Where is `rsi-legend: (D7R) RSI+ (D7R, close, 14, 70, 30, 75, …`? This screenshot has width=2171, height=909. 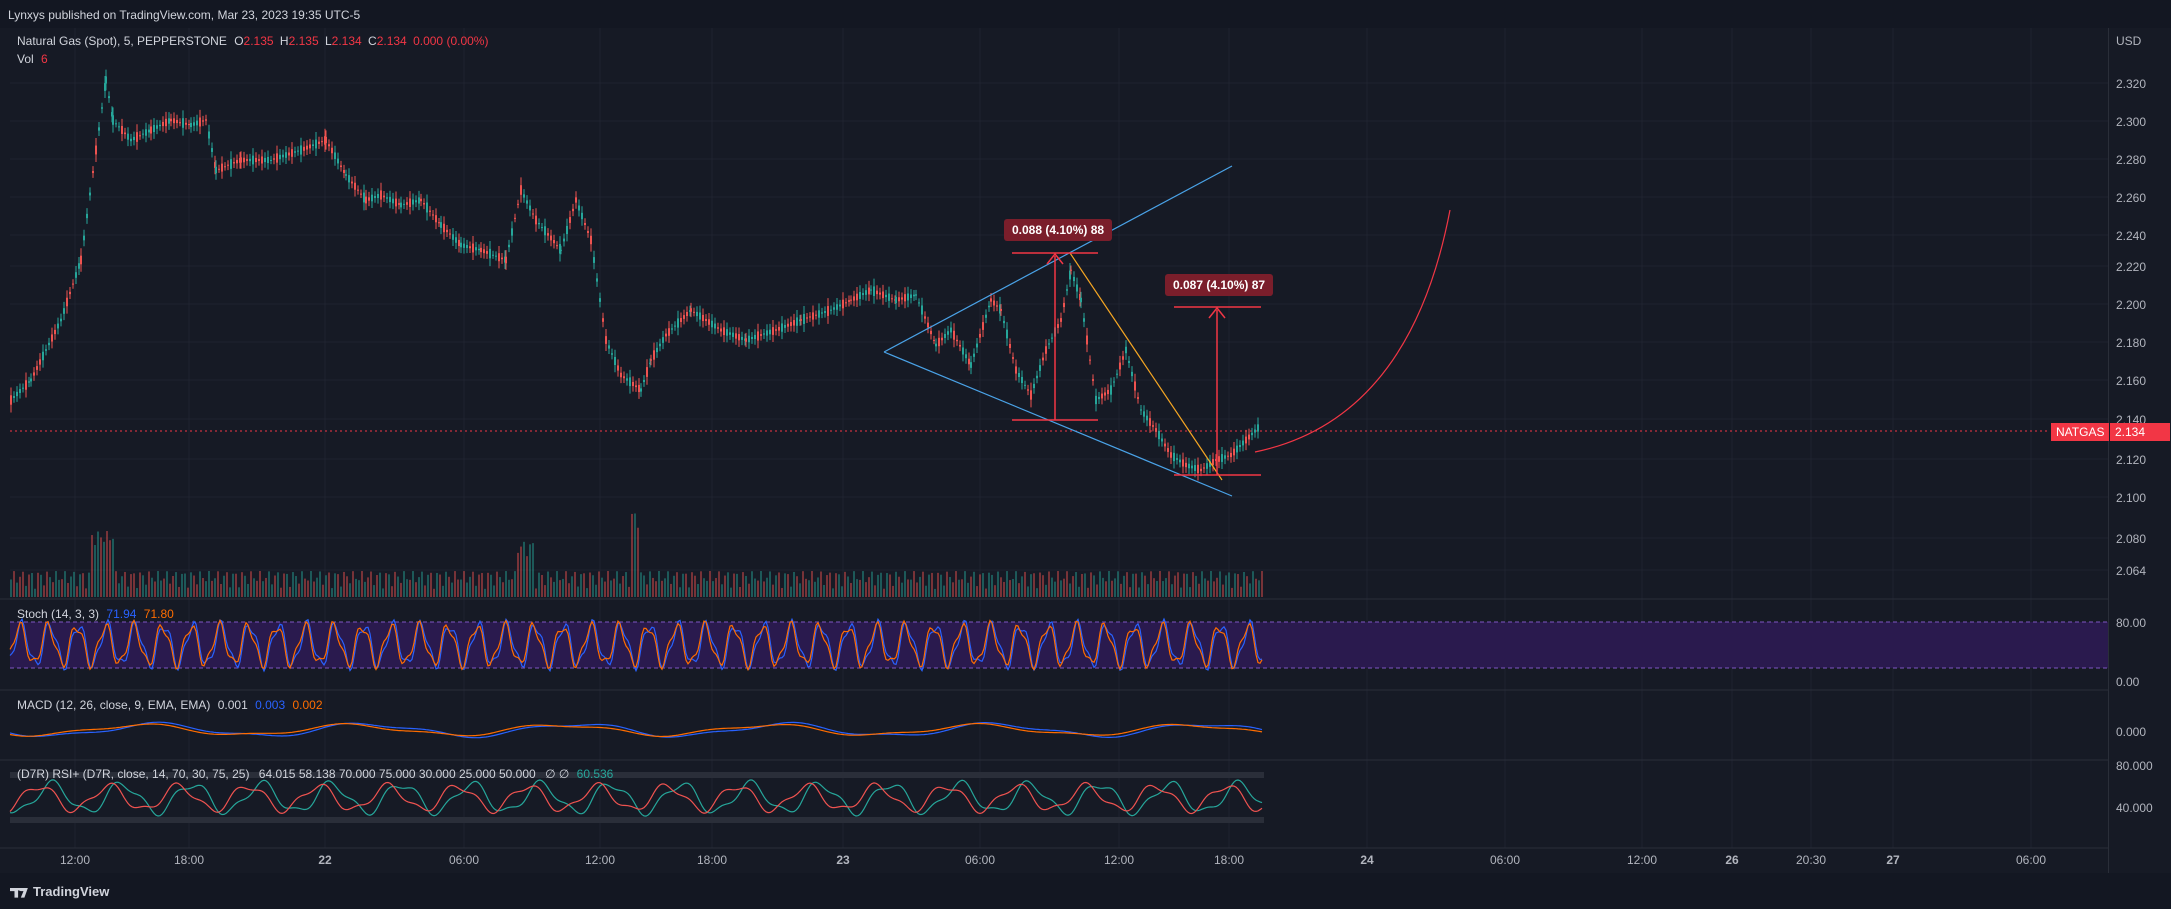
rsi-legend: (D7R) RSI+ (D7R, close, 14, 70, 30, 75, … is located at coordinates (315, 774).